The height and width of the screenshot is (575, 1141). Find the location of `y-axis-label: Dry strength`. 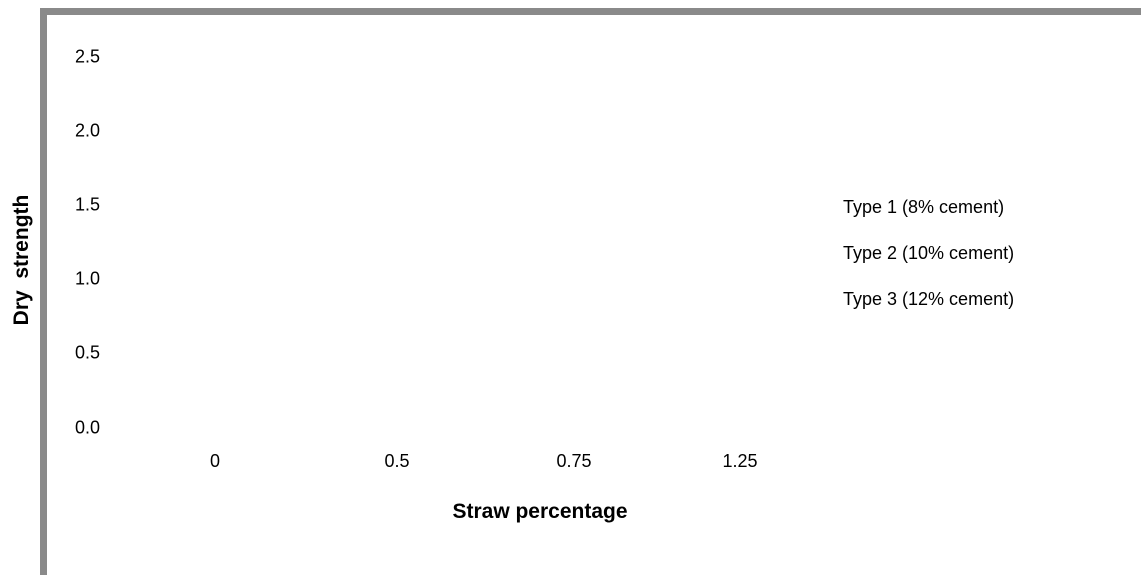

y-axis-label: Dry strength is located at coordinates (21, 260).